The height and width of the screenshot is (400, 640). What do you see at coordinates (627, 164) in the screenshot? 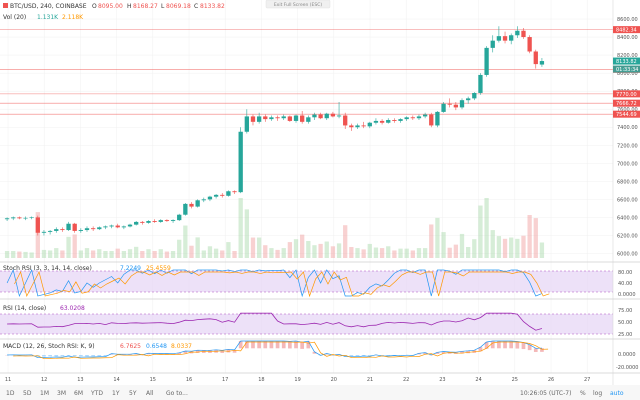
I see `price-tick: 7000.00` at bounding box center [627, 164].